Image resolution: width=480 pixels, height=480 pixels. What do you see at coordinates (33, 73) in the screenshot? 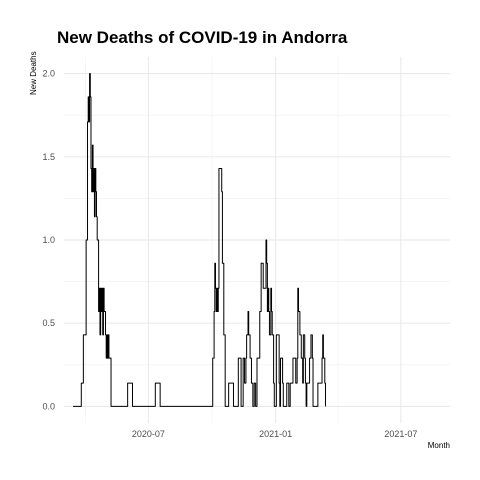
I see `y-axis-label: New Deaths` at bounding box center [33, 73].